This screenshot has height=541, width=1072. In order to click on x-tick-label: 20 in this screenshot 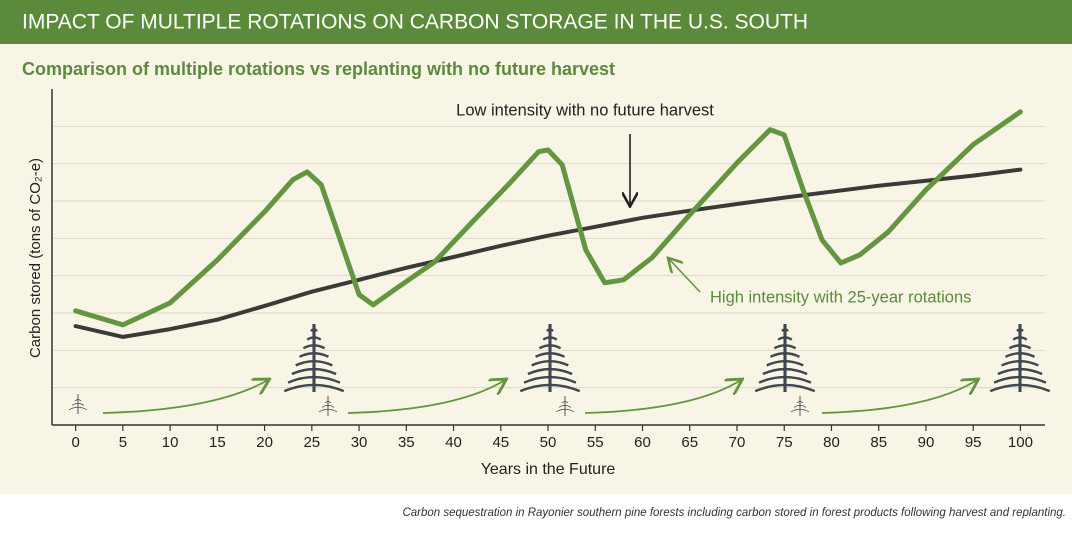, I will do `click(264, 442)`.